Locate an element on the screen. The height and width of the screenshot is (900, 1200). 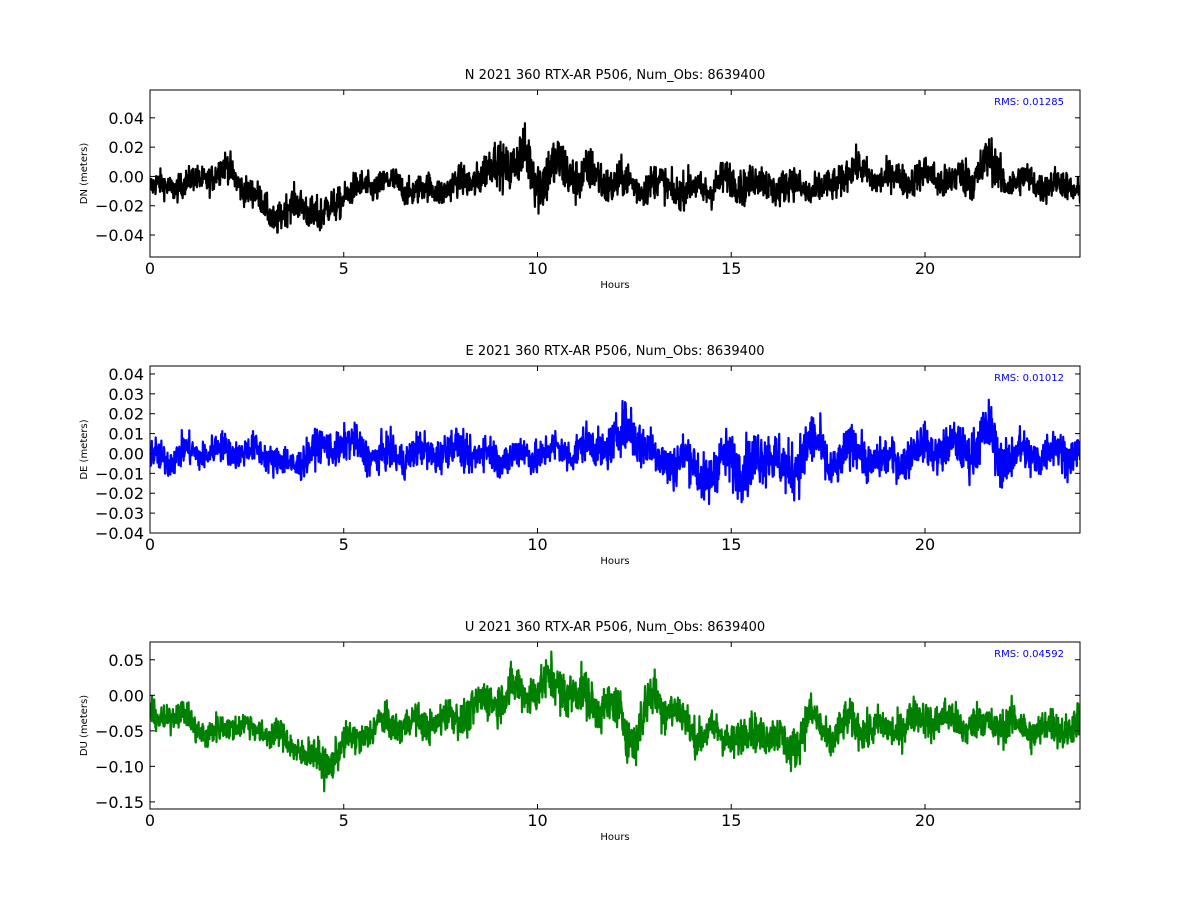
y-axis-label-east: DE (meters) is located at coordinates (84, 449).